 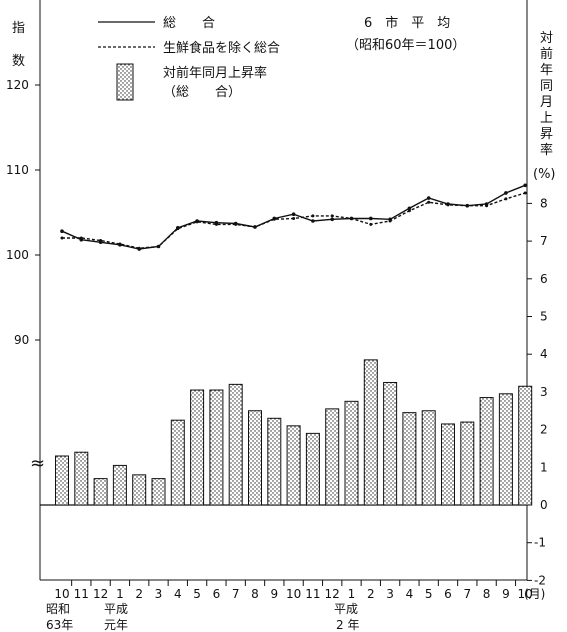 What do you see at coordinates (189, 23) in the screenshot?
I see `legend-label-total: 総 合` at bounding box center [189, 23].